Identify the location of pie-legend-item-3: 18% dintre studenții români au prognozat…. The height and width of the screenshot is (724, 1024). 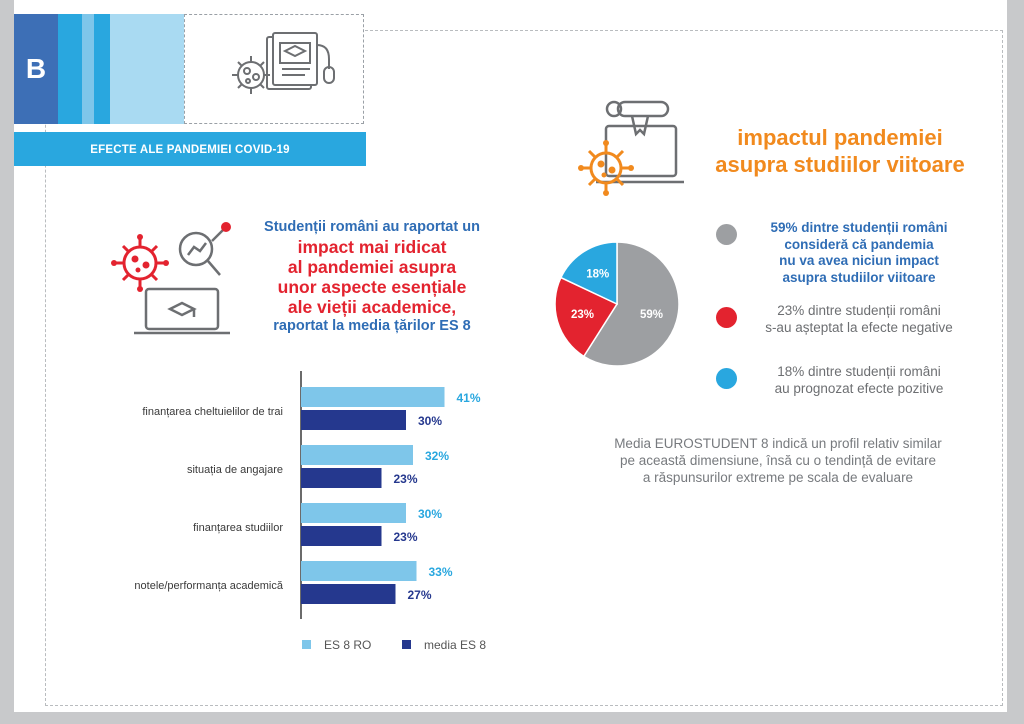
(846, 384).